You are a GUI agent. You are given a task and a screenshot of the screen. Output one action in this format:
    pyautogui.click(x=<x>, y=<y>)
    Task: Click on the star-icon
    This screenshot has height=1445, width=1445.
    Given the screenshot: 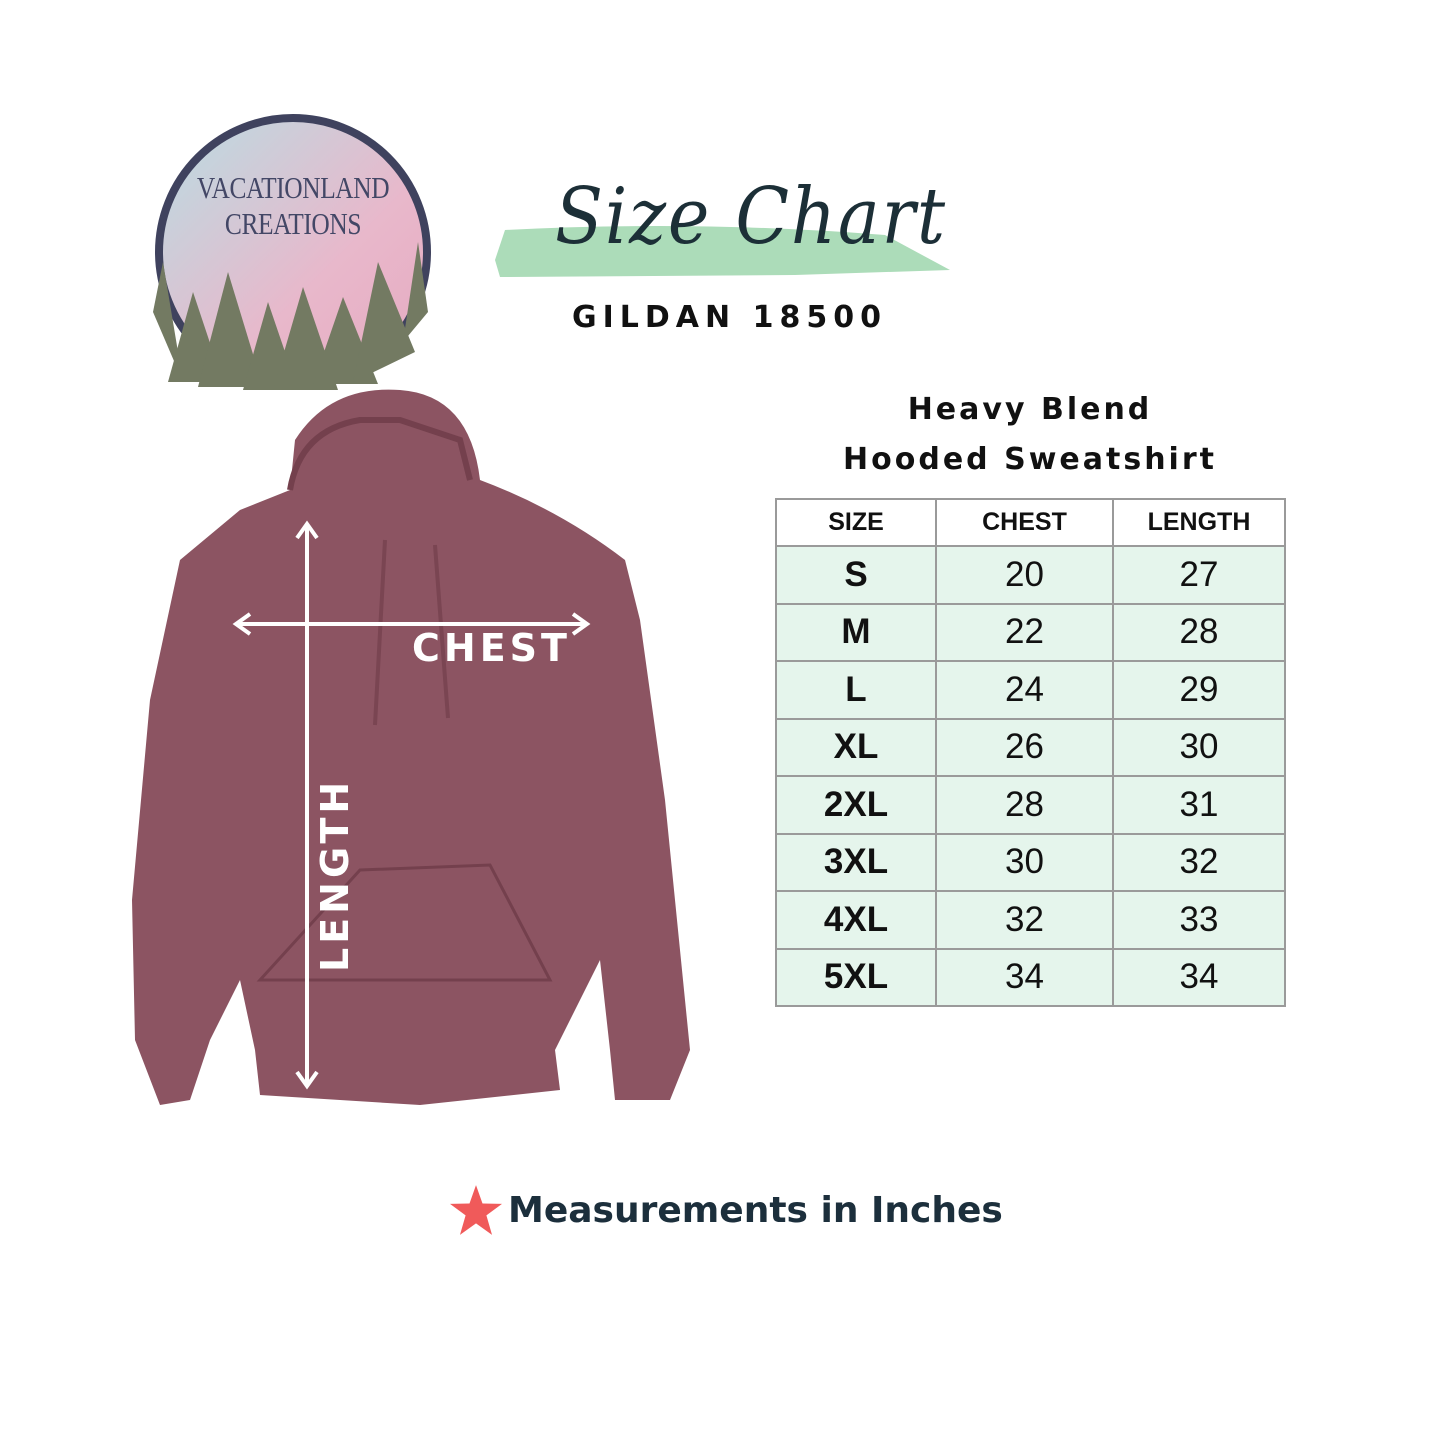 What is the action you would take?
    pyautogui.click(x=476, y=1210)
    